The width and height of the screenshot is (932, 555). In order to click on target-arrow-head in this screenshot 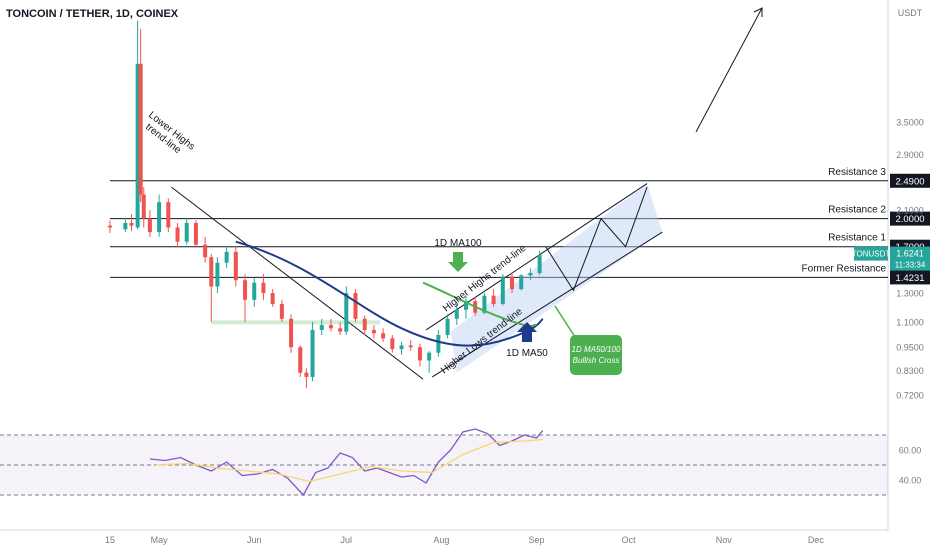, I will do `click(758, 12)`.